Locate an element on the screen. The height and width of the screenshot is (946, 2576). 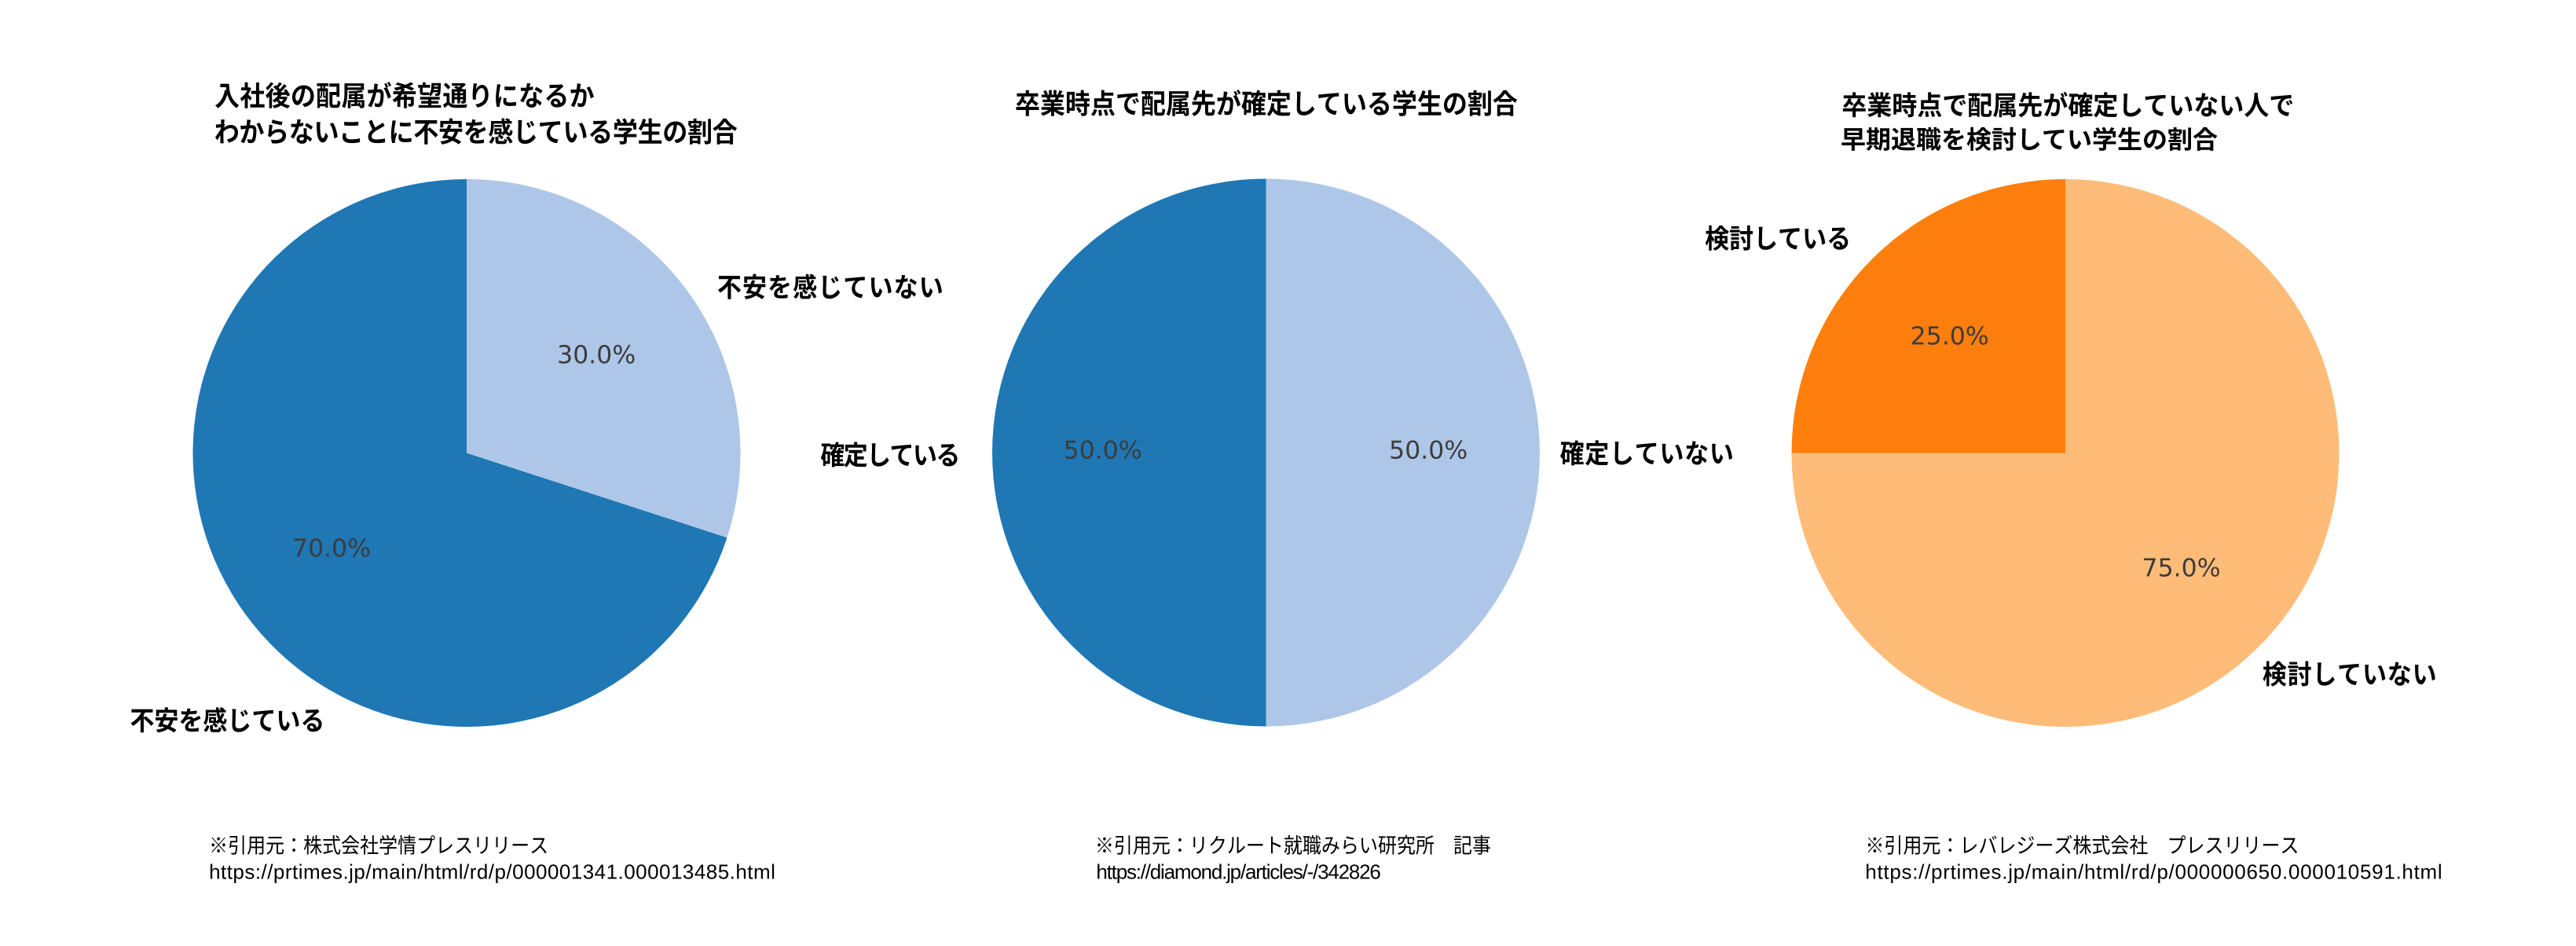
svg-text:https://diamond.jp/articles/-/: https://diamond.jp/articles/-/342826 is located at coordinates (1238, 872).